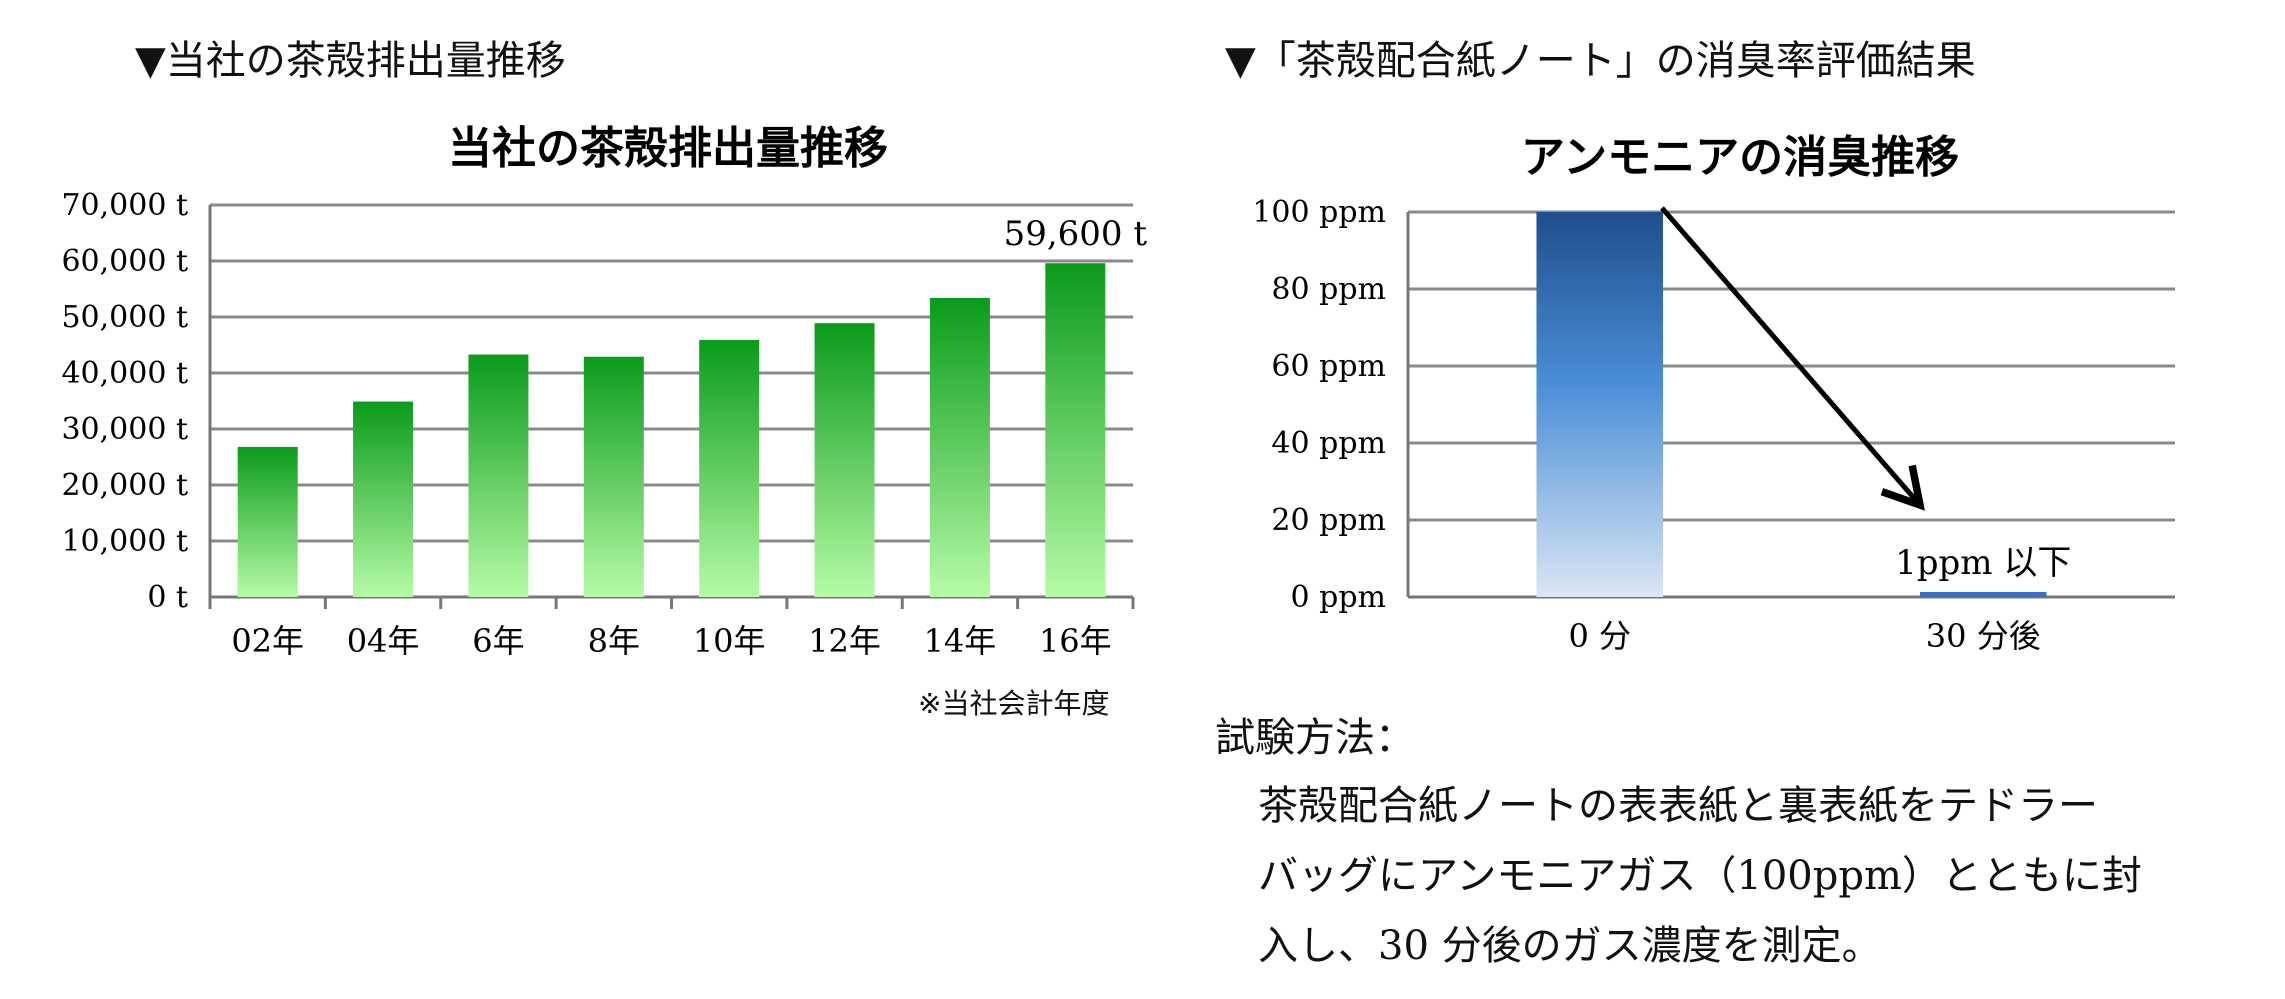  I want to click on x-tick-label: 04年, so click(383, 641).